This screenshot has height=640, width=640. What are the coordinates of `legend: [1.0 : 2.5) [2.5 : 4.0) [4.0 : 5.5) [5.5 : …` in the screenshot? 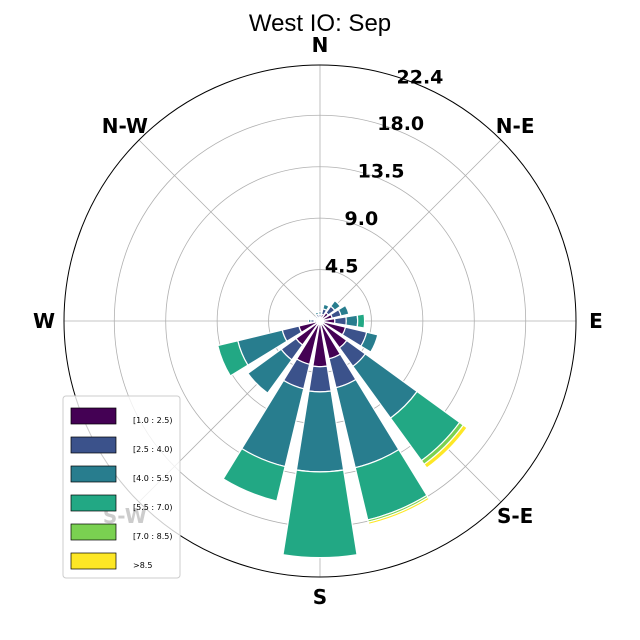 It's located at (121, 487).